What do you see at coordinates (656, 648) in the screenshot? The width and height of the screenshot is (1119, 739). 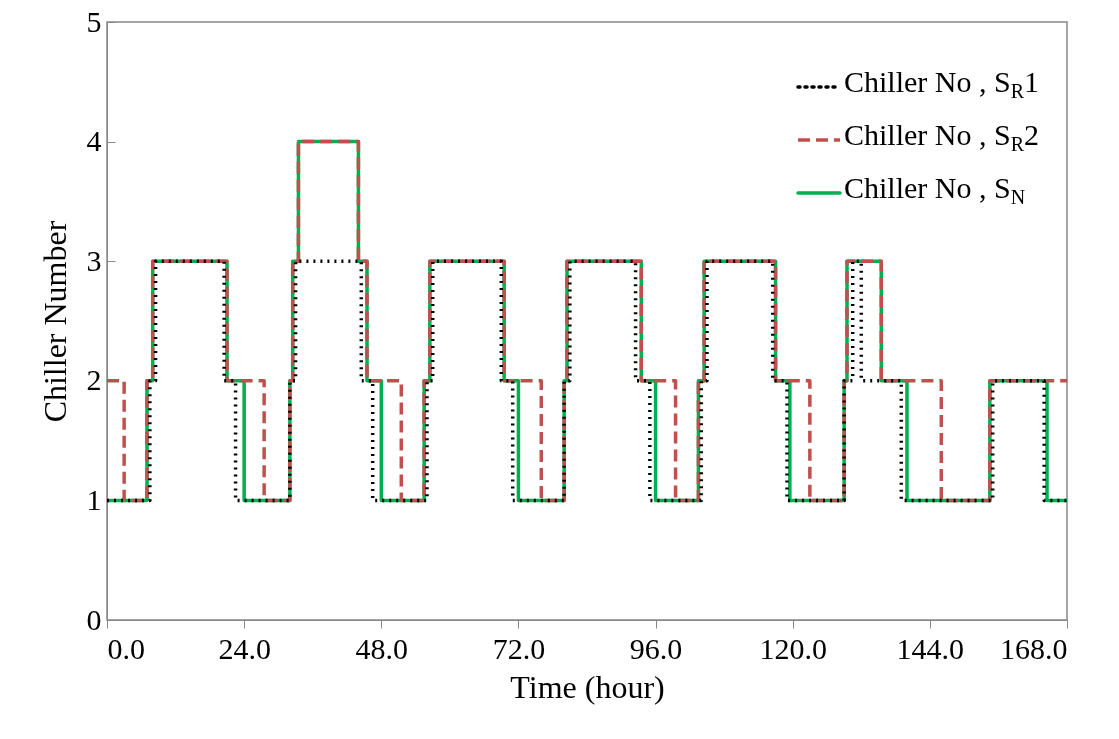 I see `x-tick-label: 96.0` at bounding box center [656, 648].